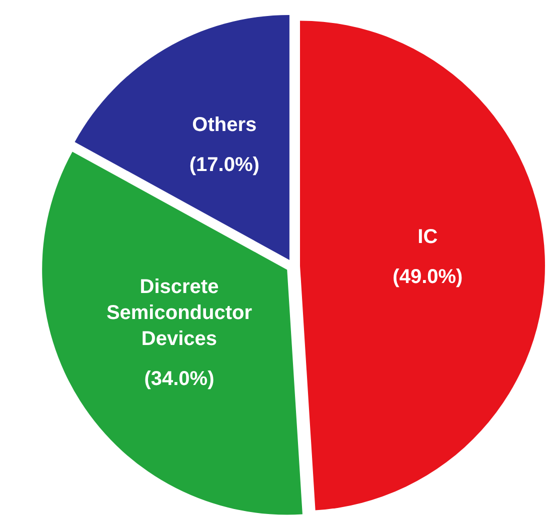 The width and height of the screenshot is (553, 518). I want to click on data-label: (17.0%), so click(224, 165).